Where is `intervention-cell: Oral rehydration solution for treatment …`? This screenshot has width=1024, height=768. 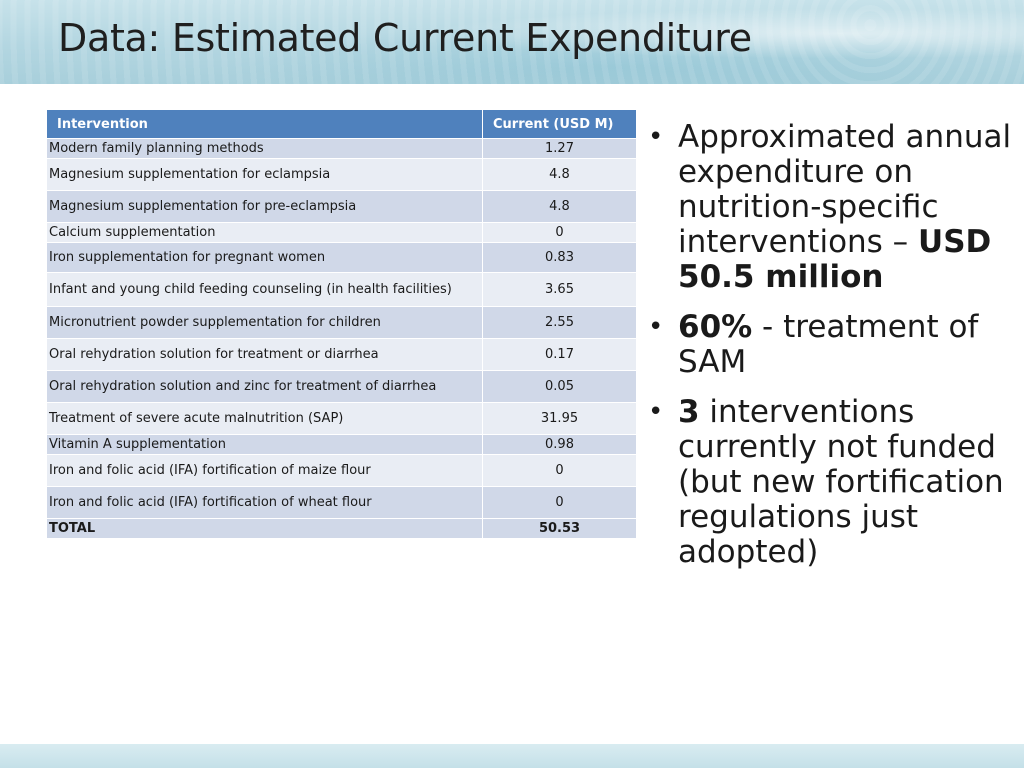 intervention-cell: Oral rehydration solution for treatment … is located at coordinates (264, 354).